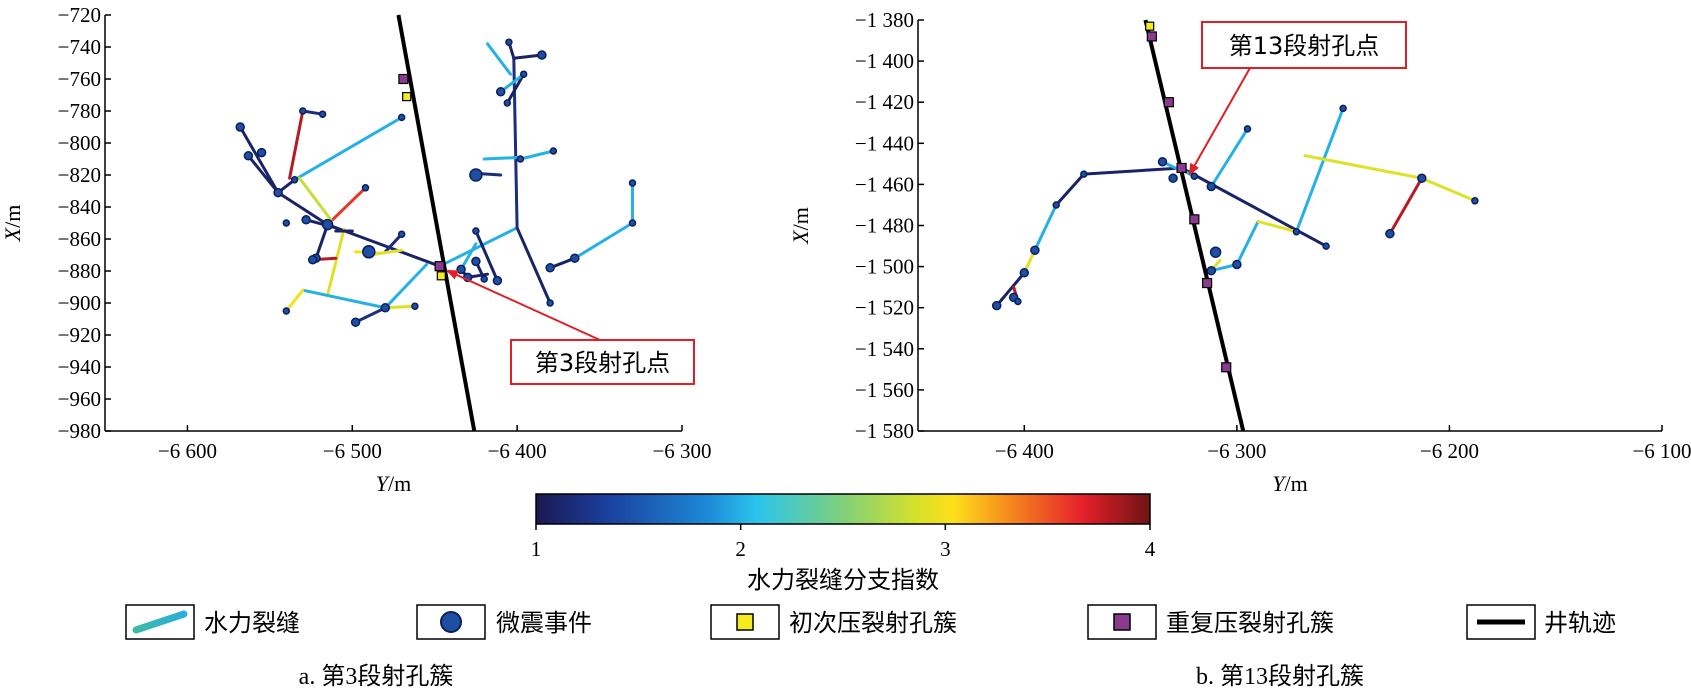 The image size is (1691, 691). I want to click on colorbar-ticks: 1 2 3 4, so click(843, 542).